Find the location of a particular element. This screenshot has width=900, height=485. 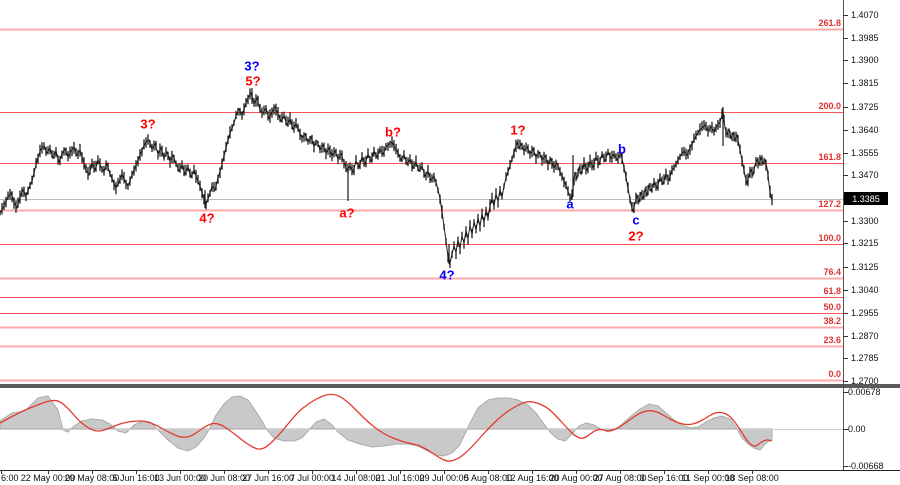

price-axis-label: 1.2955 is located at coordinates (865, 313).